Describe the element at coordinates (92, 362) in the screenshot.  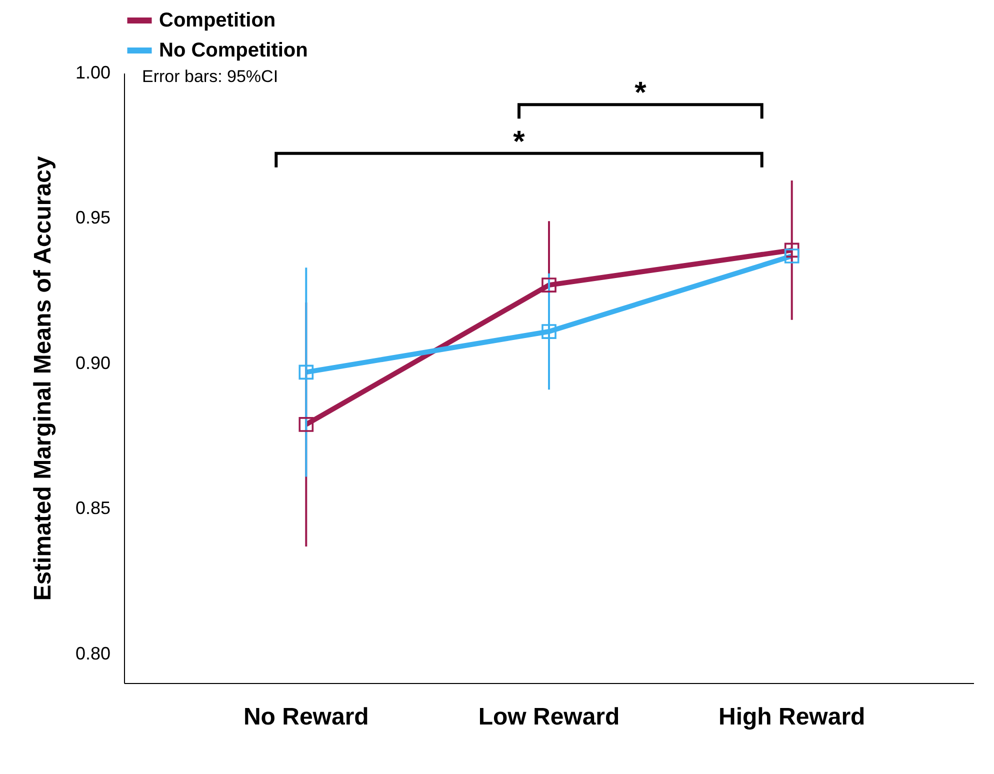
I see `y-tick-label: 0.90` at that location.